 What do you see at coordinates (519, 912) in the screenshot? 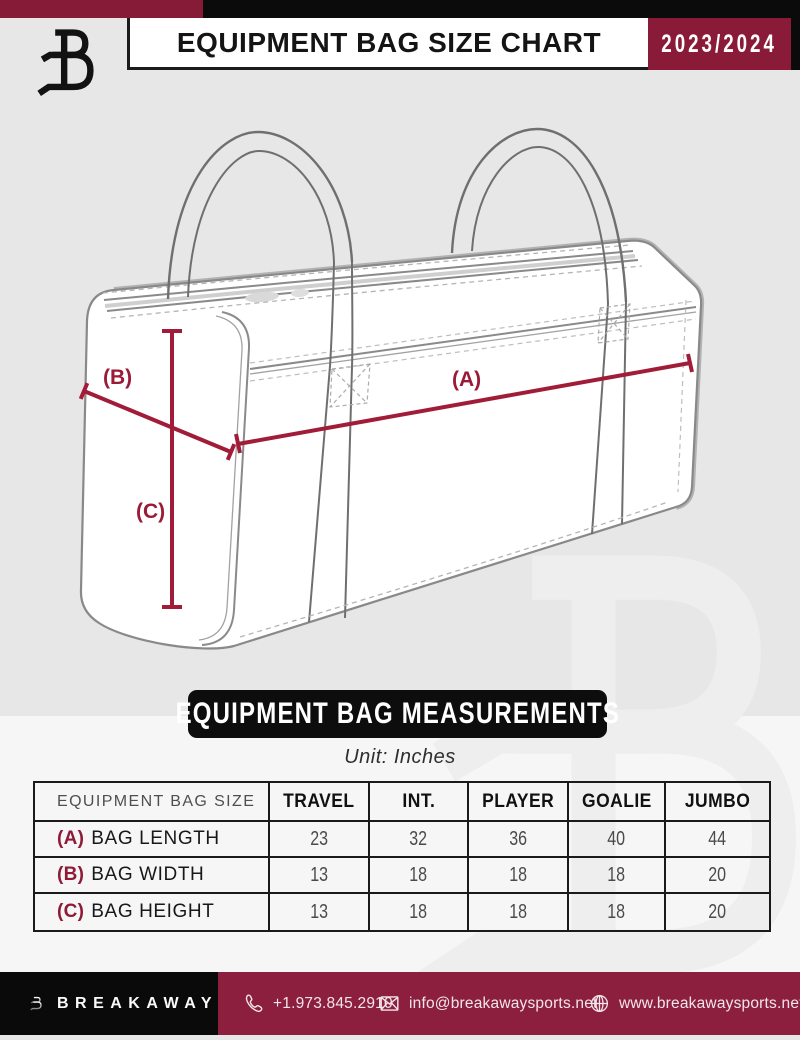
I see `cell-height-player: 18` at bounding box center [519, 912].